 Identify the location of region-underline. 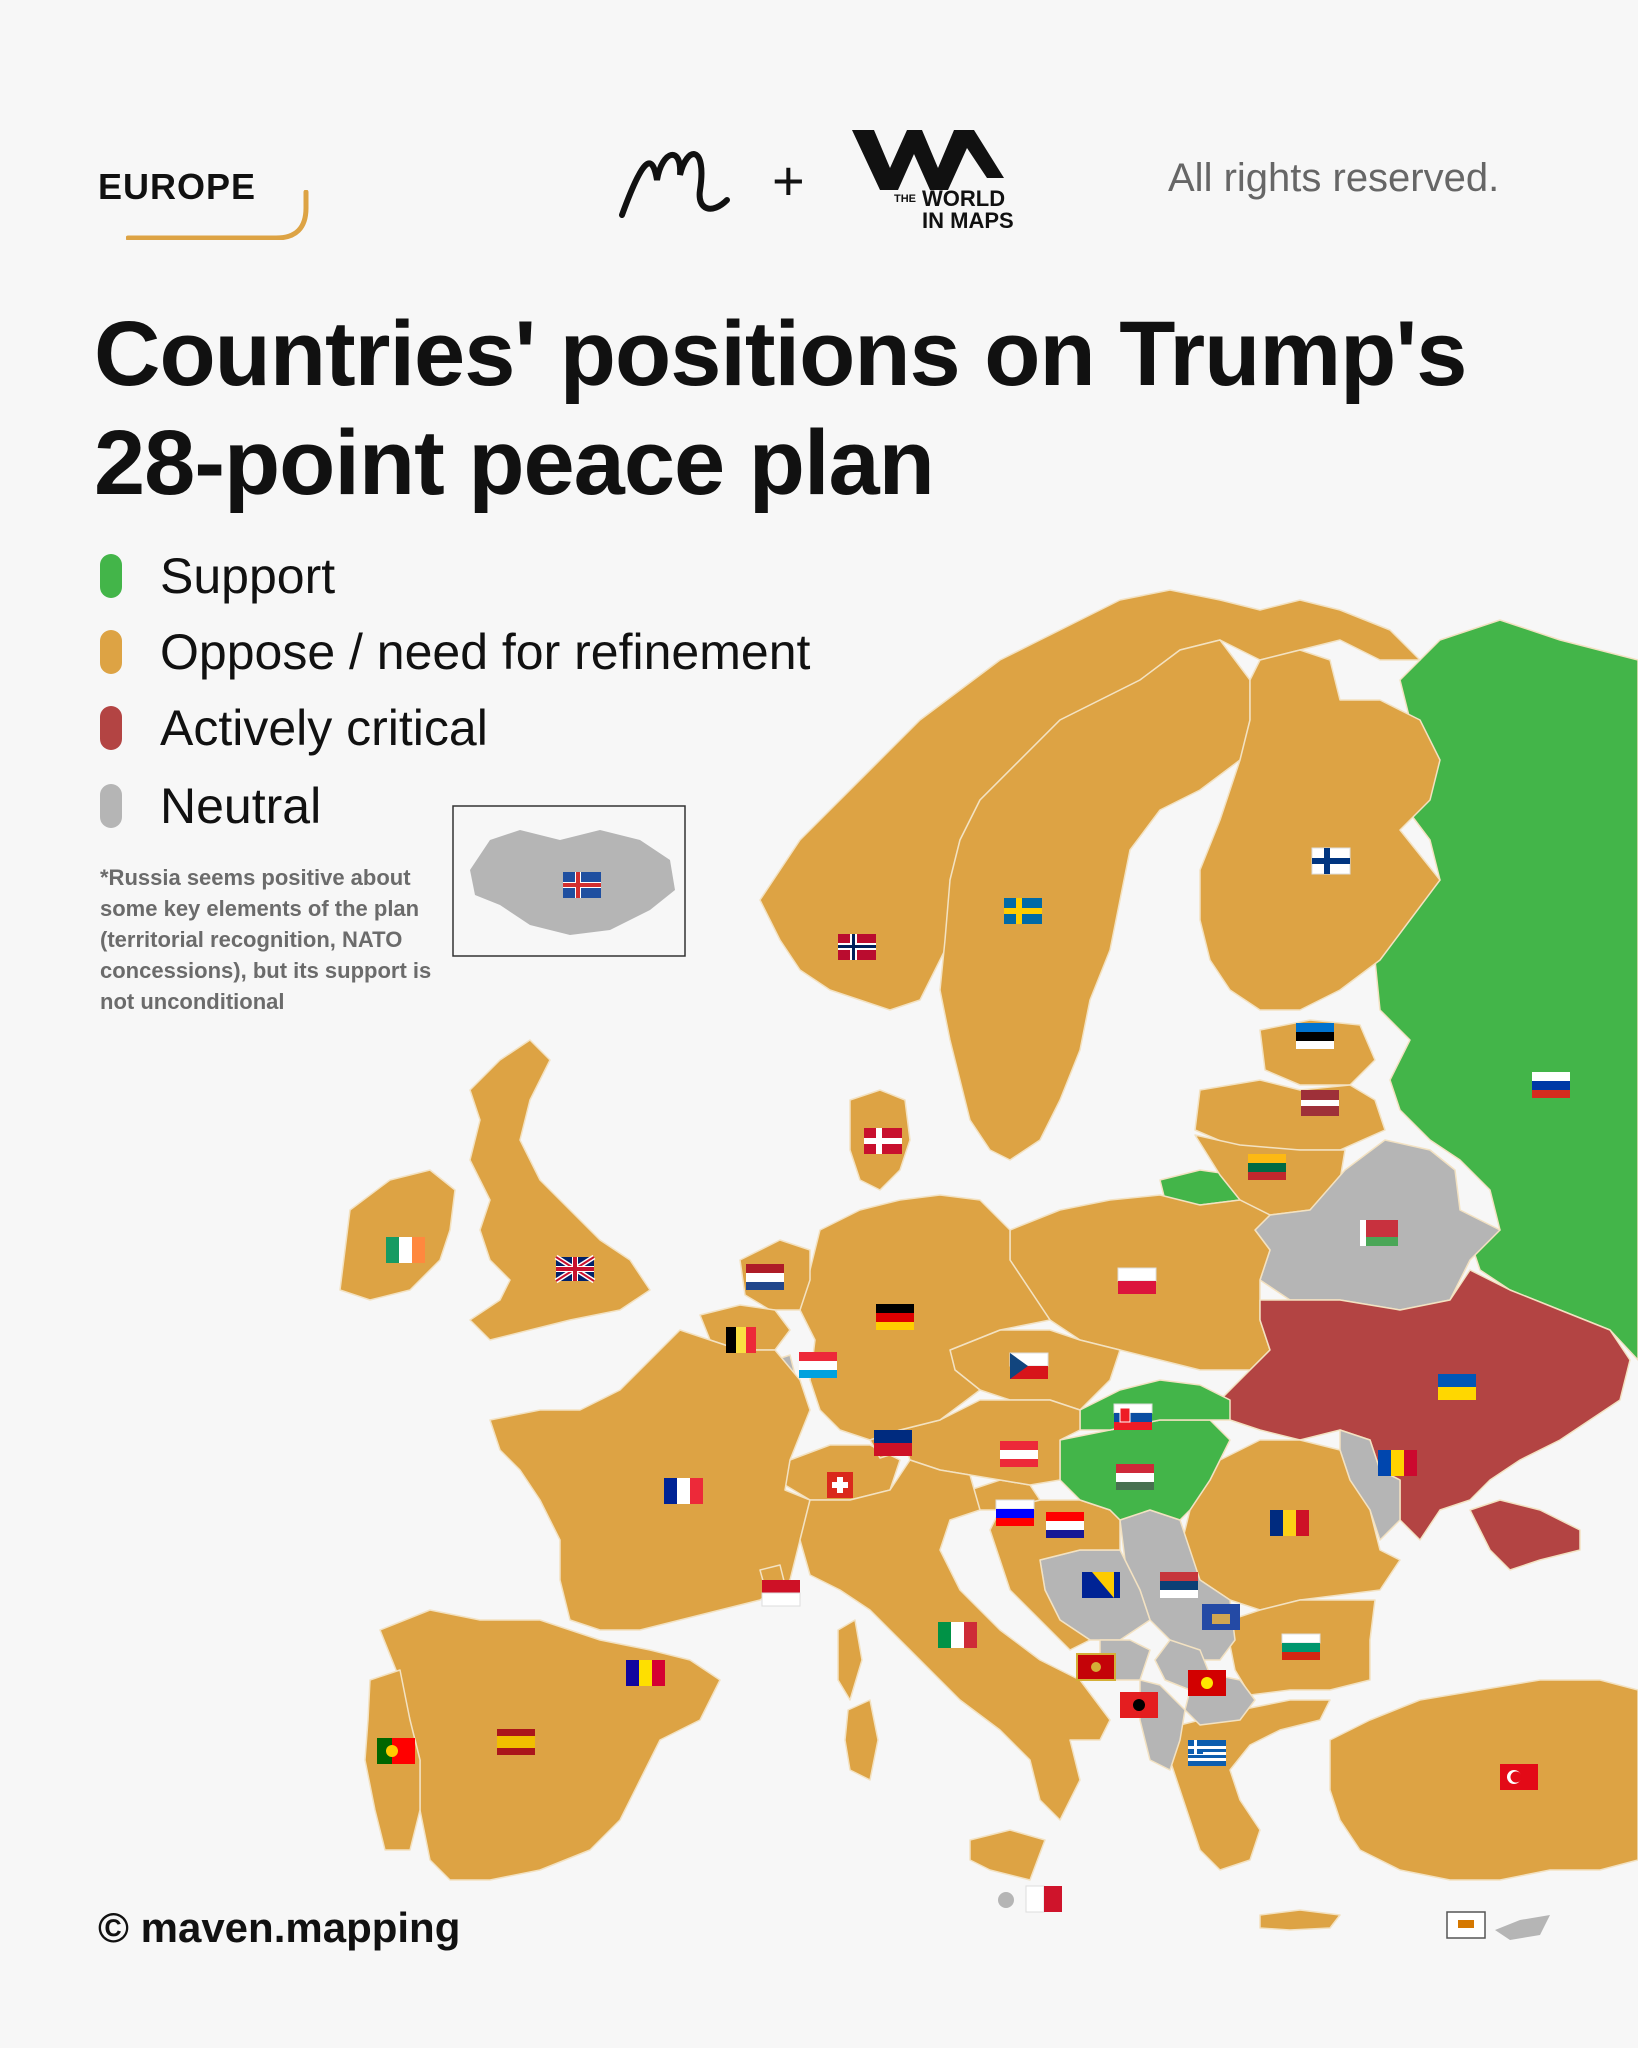
(217, 215).